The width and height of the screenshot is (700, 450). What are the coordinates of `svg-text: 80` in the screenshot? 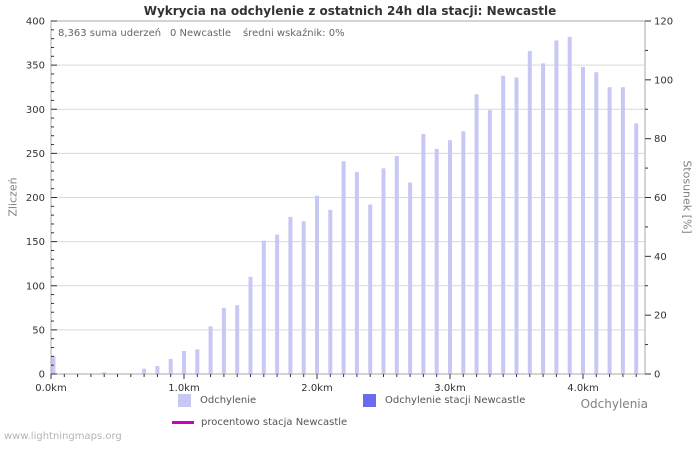 It's located at (660, 139).